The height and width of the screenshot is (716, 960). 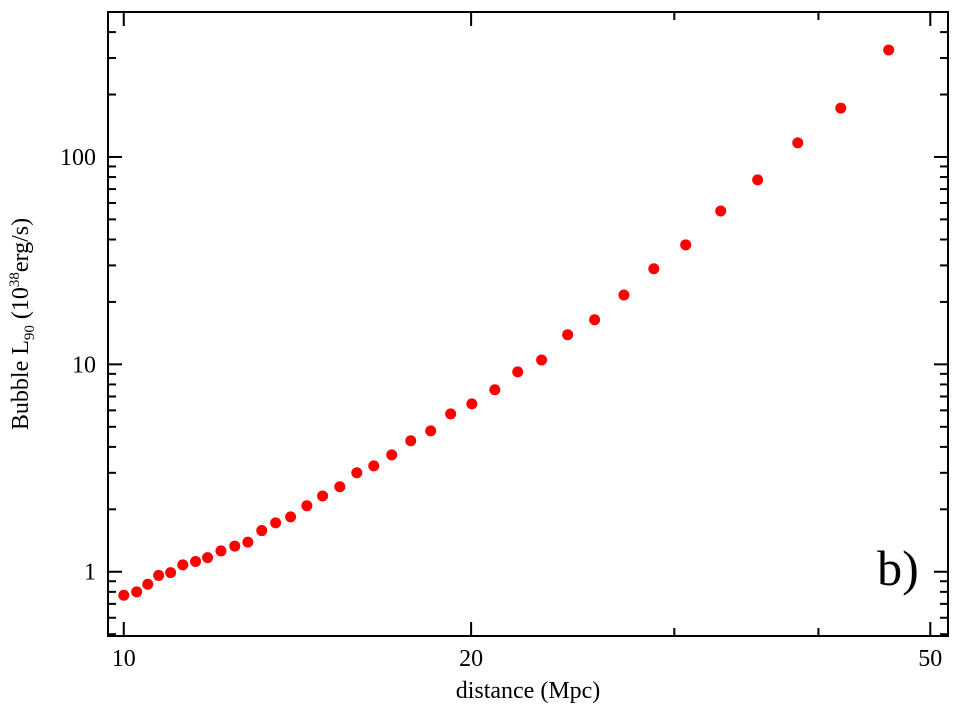 I want to click on y-axis-label: Bubble L90 (1038erg/s), so click(x=22, y=324).